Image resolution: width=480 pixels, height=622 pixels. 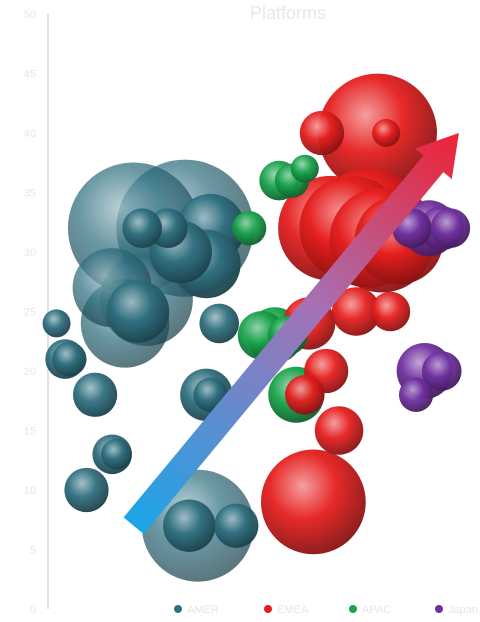 What do you see at coordinates (463, 610) in the screenshot?
I see `legend-label-japan: Japan` at bounding box center [463, 610].